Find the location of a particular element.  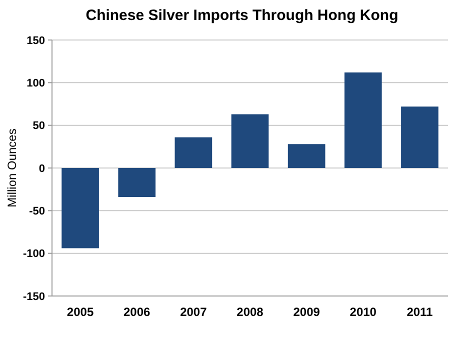

x-tick-label: 2011 is located at coordinates (420, 312).